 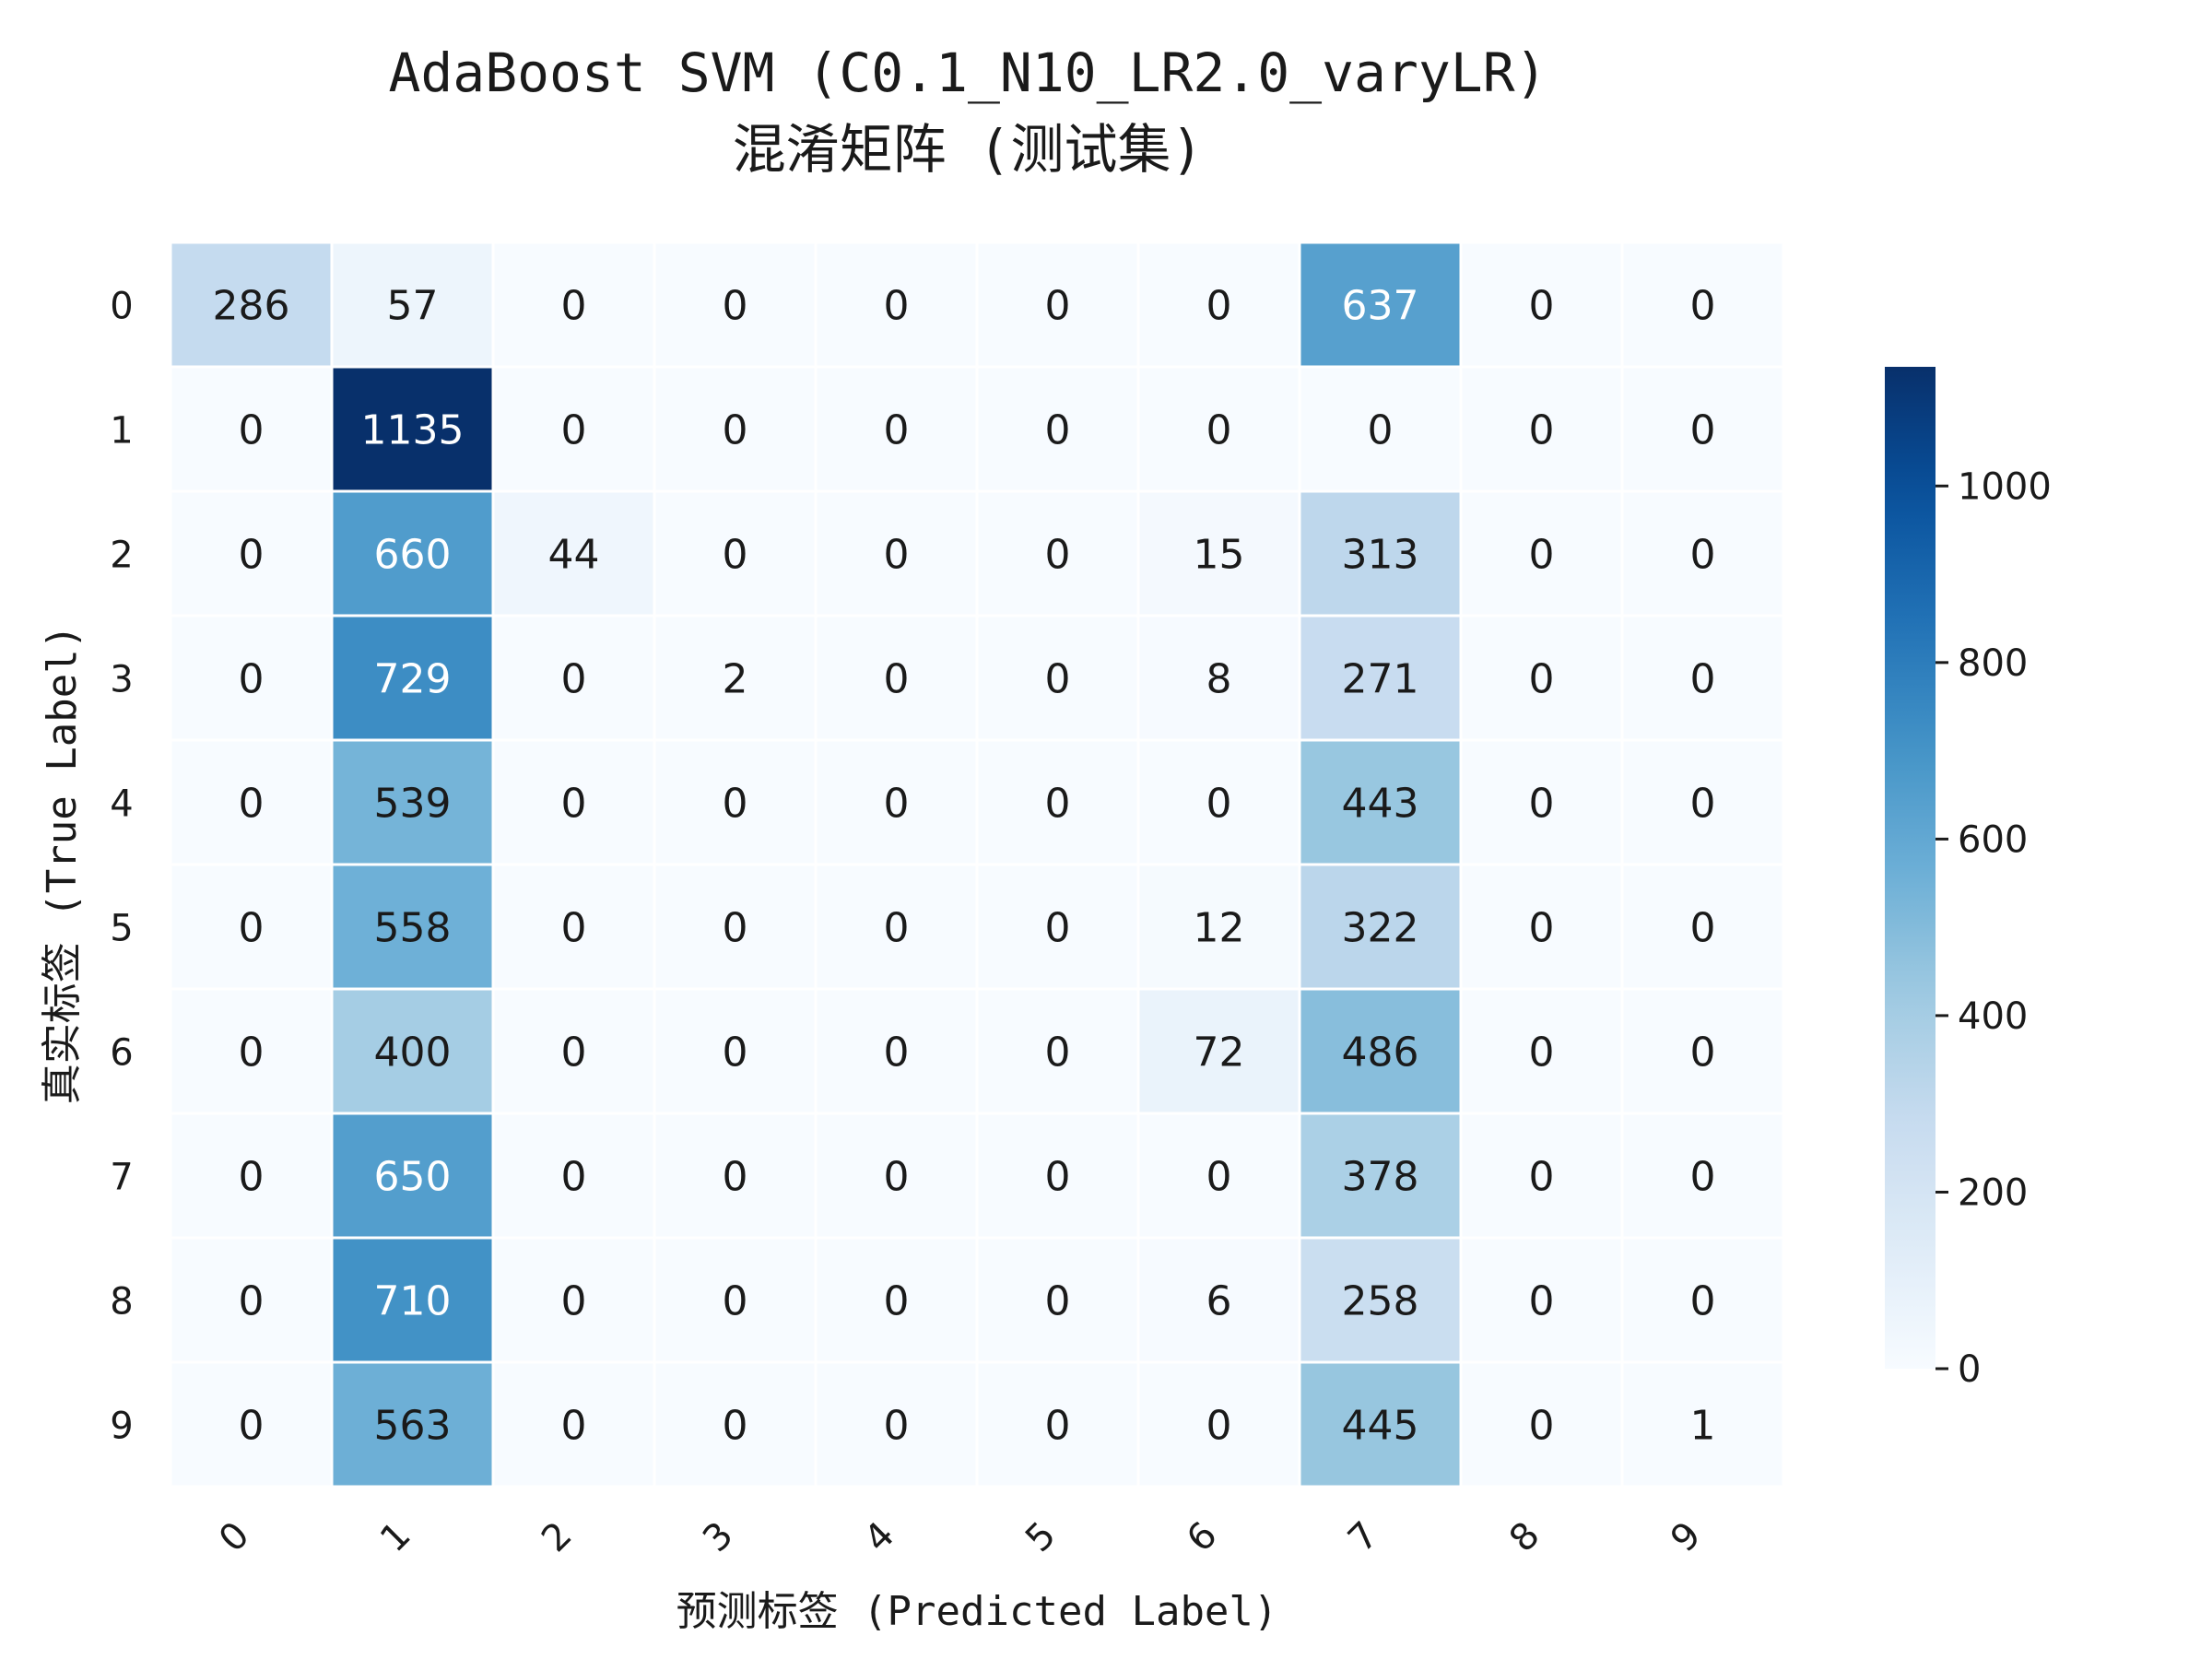 I want to click on cell-value-label: 8, so click(x=1219, y=679).